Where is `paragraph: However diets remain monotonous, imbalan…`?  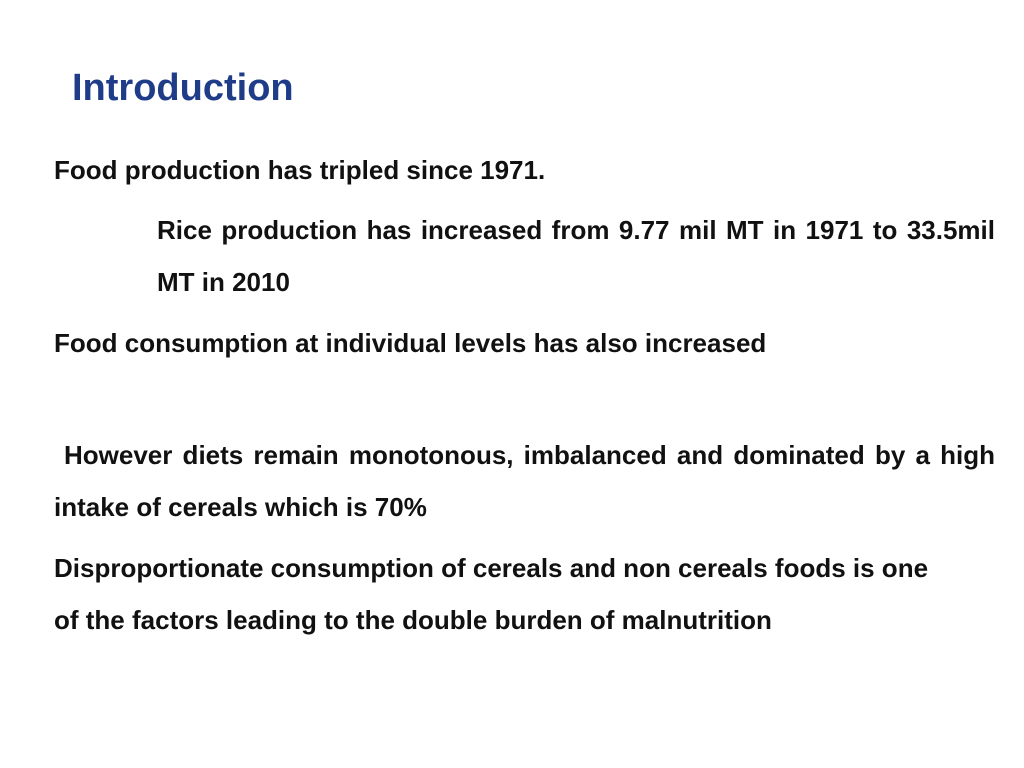 paragraph: However diets remain monotonous, imbalan… is located at coordinates (524, 481).